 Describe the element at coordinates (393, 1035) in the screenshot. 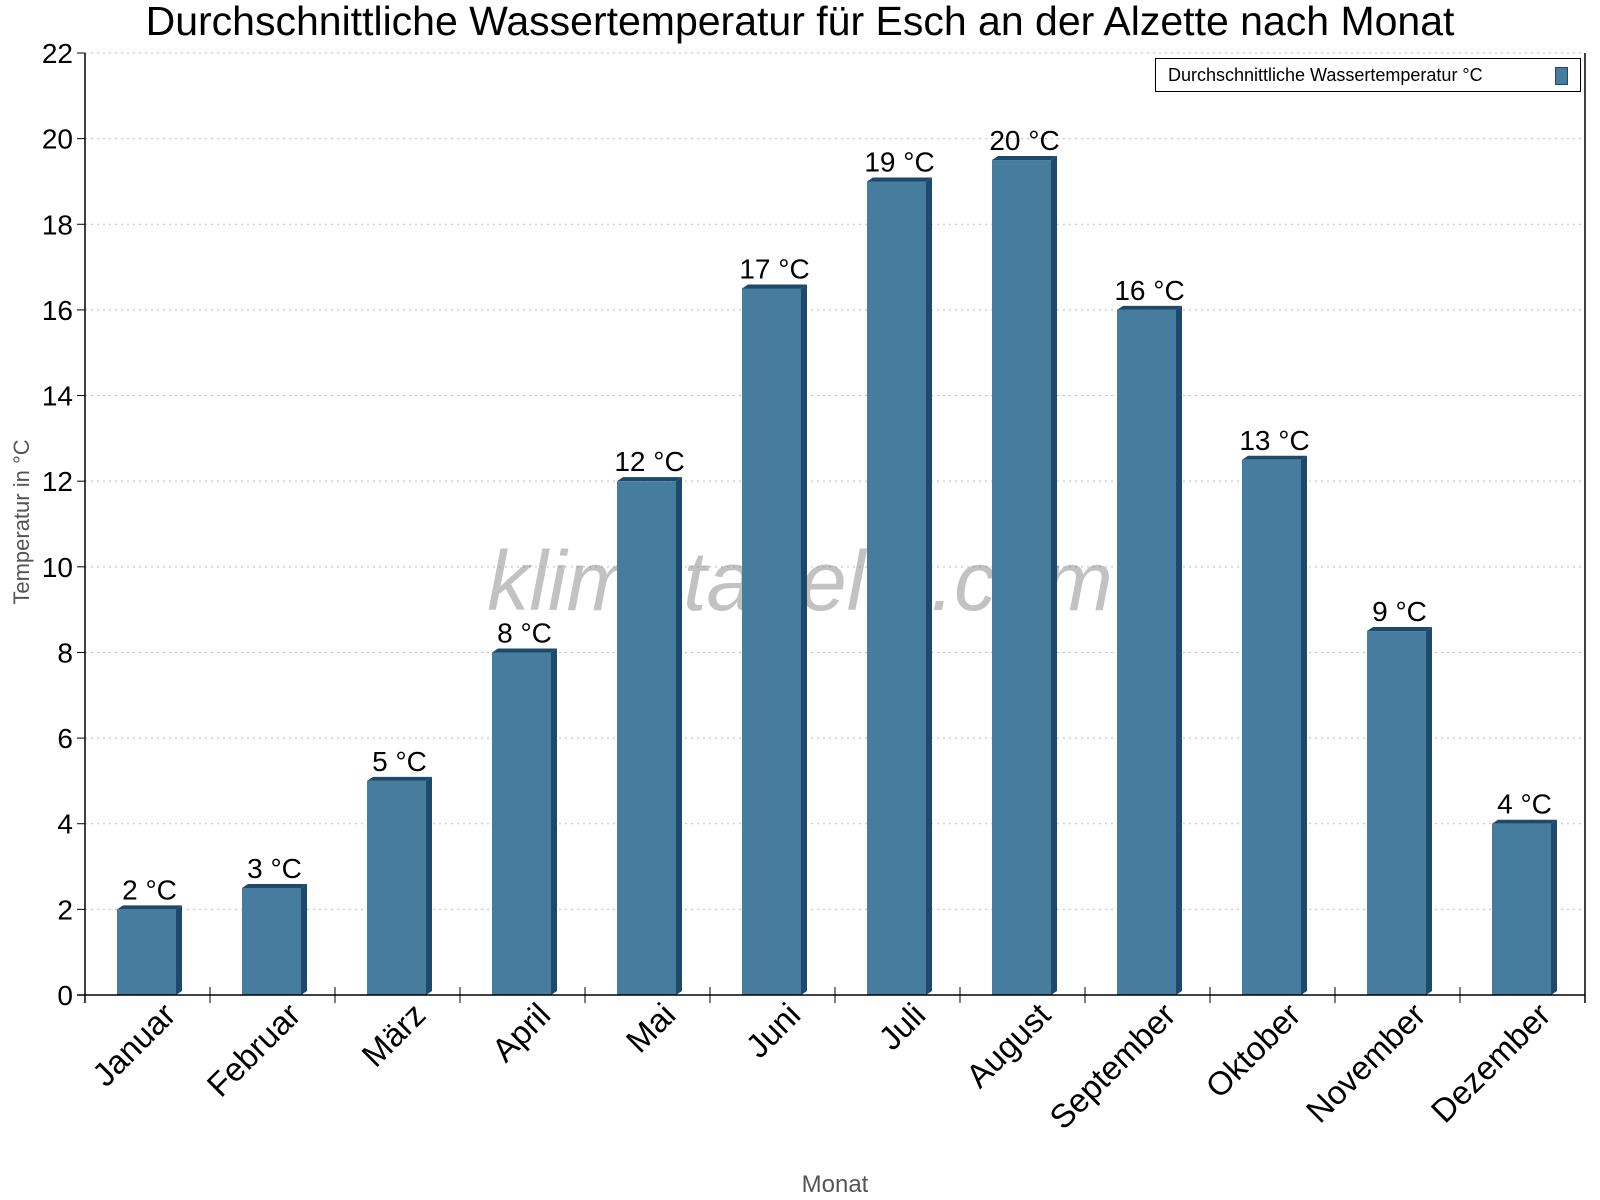

I see `x-tick-label: März` at that location.